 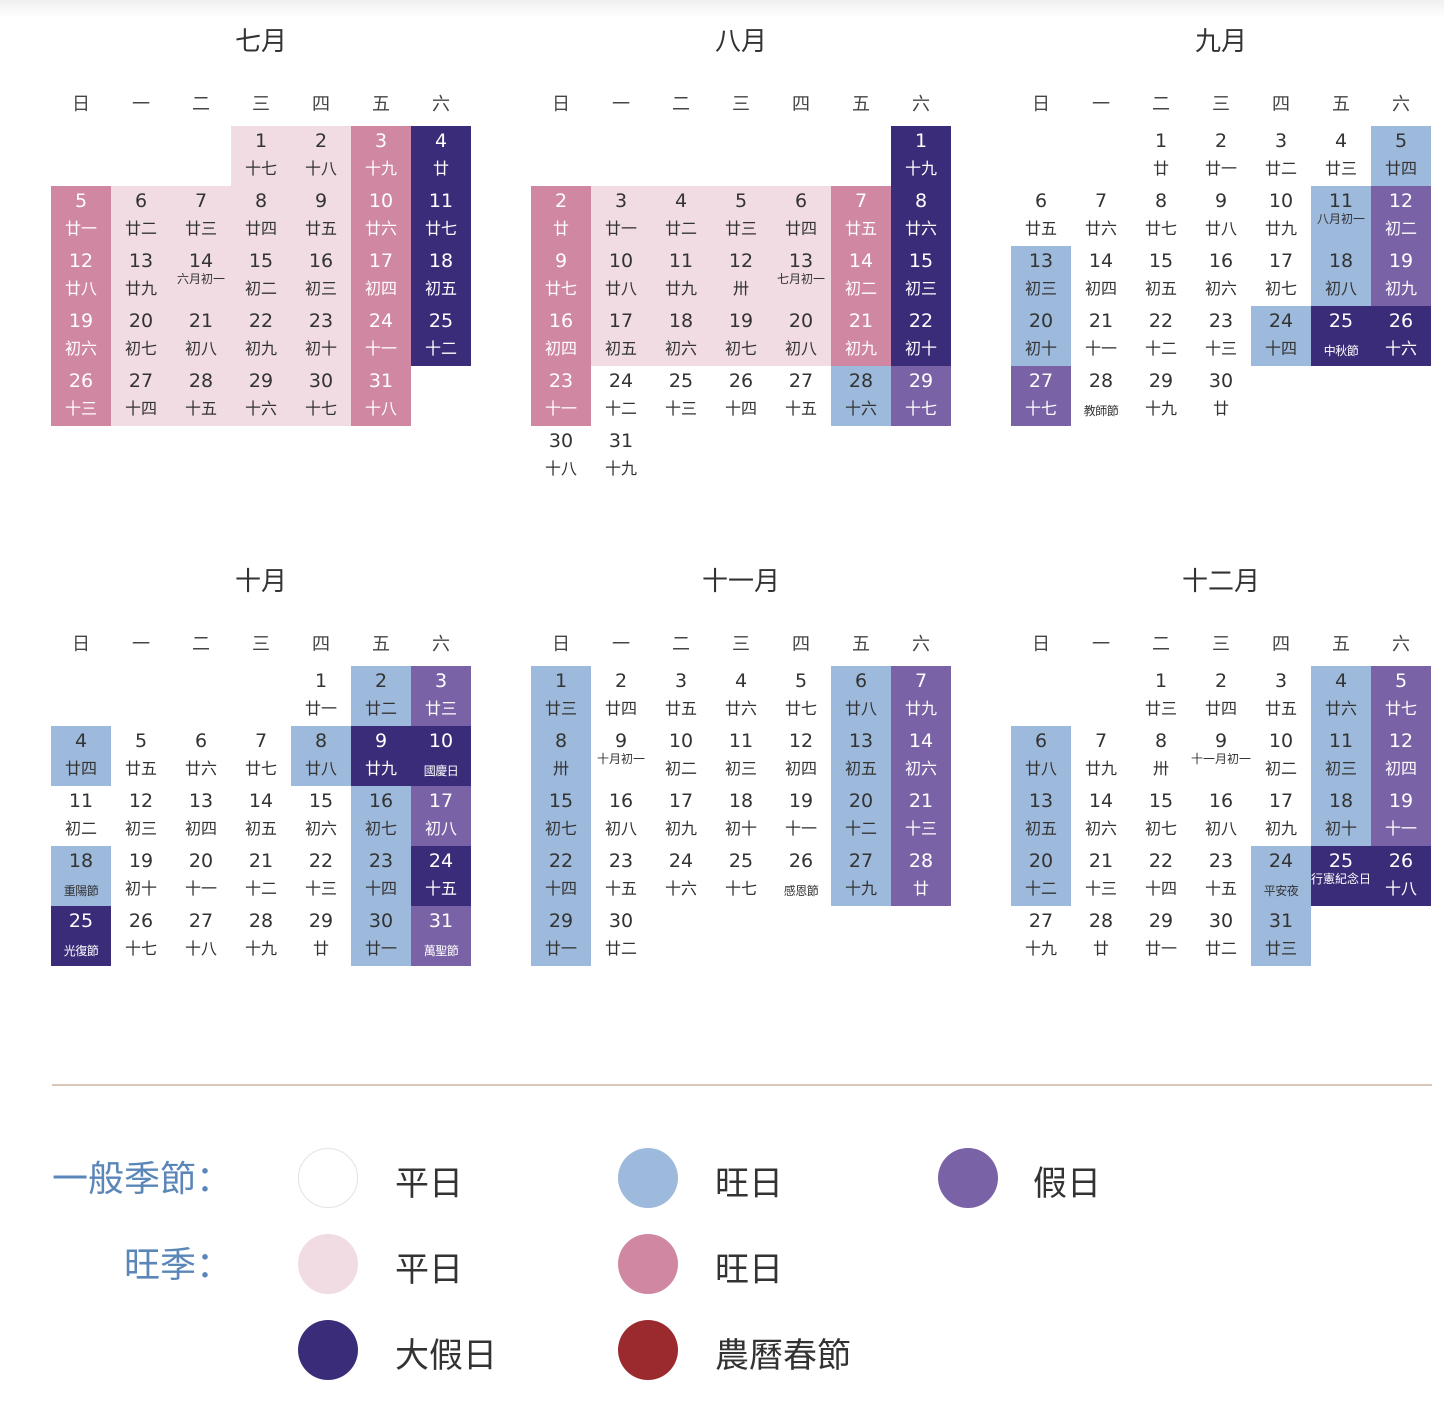 I want to click on day-cell: 28 十六, so click(x=861, y=396).